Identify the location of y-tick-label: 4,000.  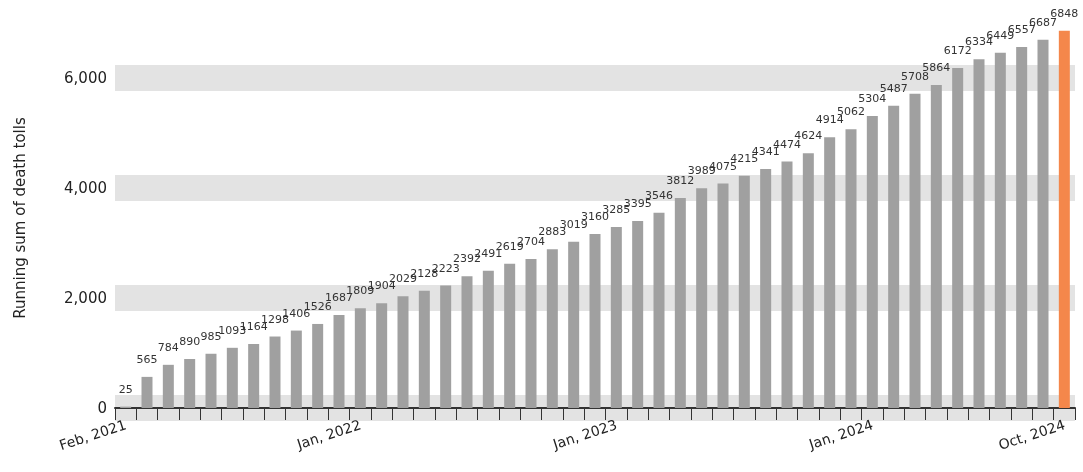
(85, 187).